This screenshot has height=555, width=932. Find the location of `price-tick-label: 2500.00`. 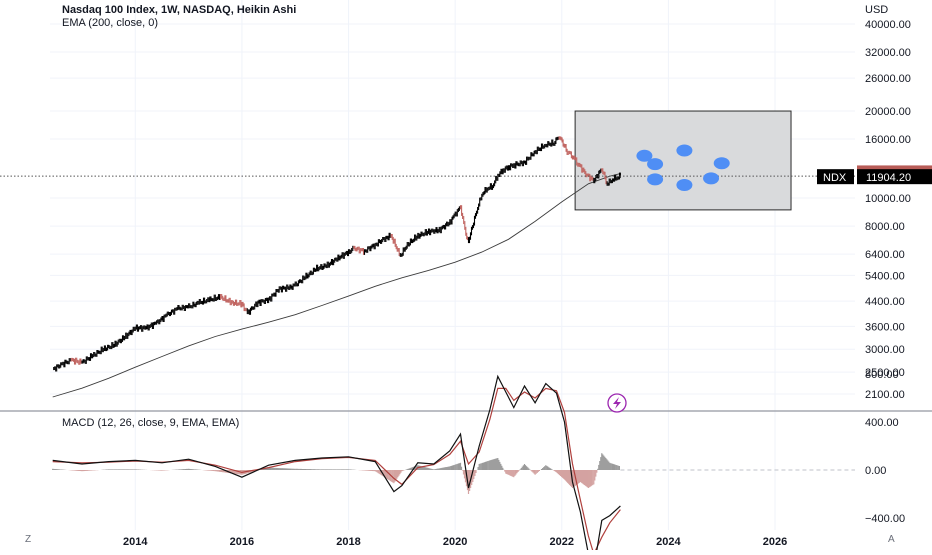

price-tick-label: 2500.00 is located at coordinates (885, 373).